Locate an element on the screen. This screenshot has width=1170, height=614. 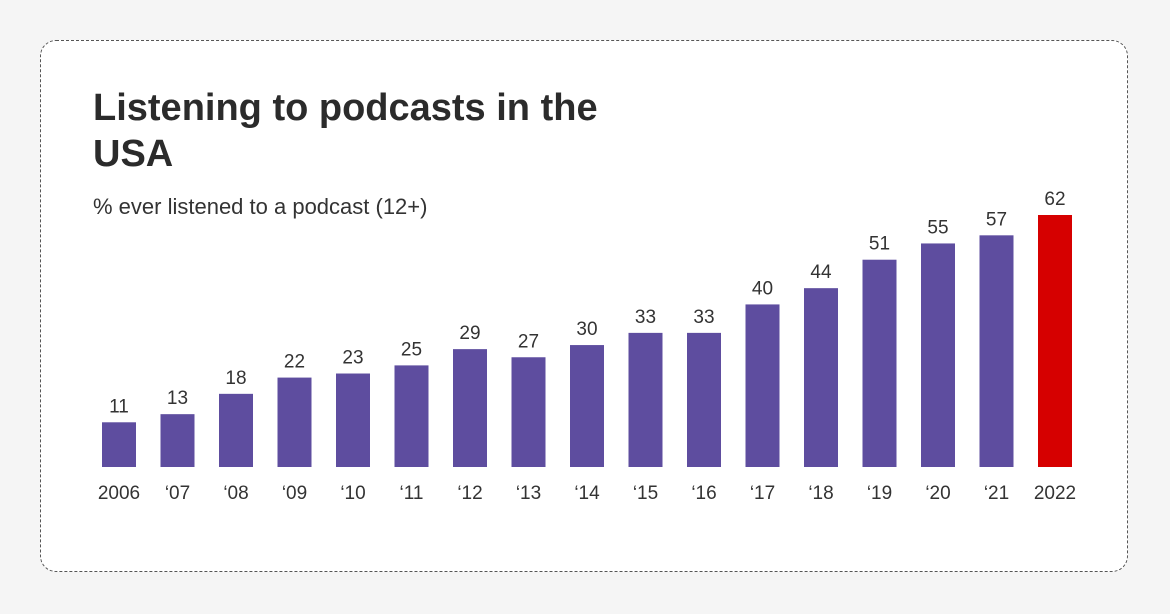
value-label-11: 40 is located at coordinates (762, 288).